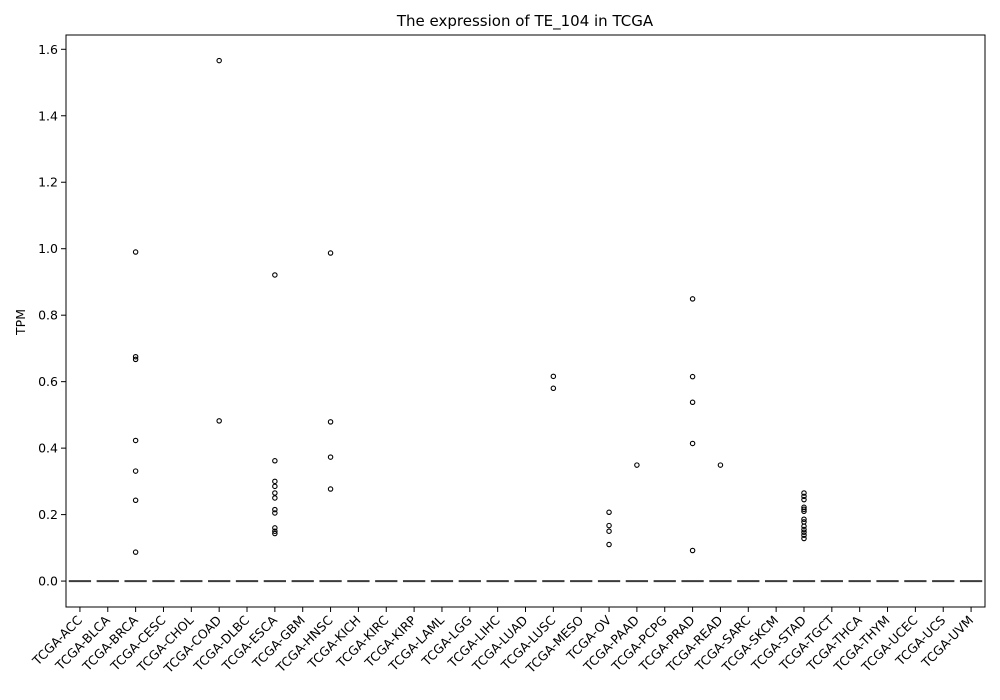  Describe the element at coordinates (48, 381) in the screenshot. I see `y-tick-label: 0.6` at that location.